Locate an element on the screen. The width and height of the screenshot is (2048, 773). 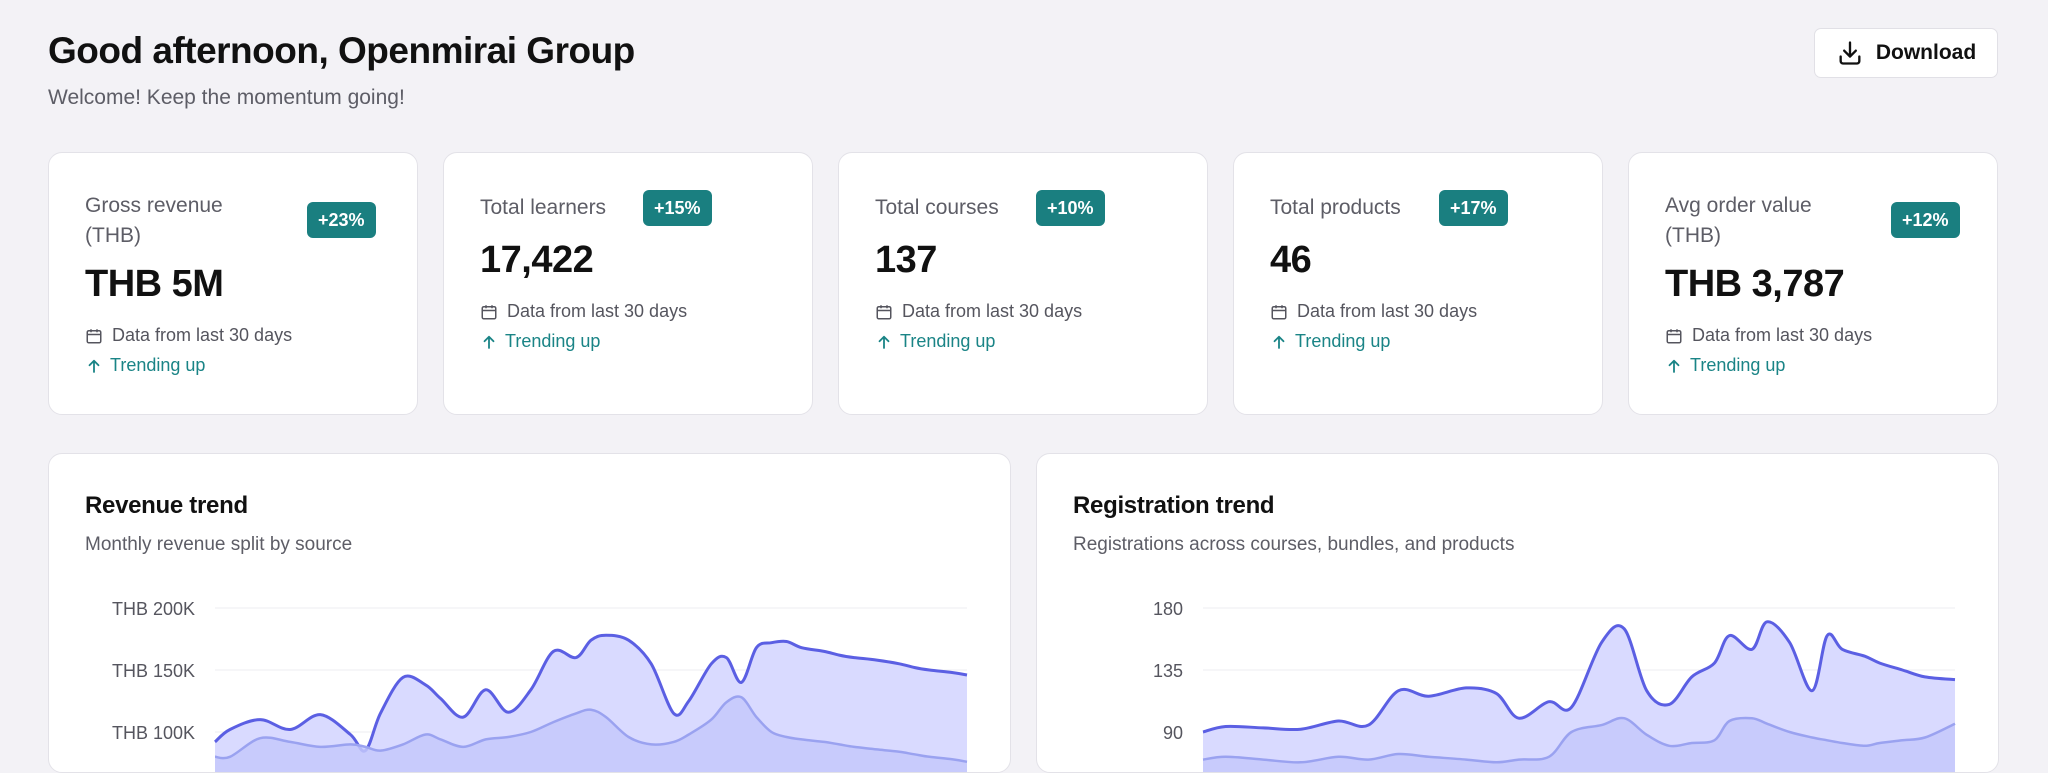
y-tick-label: 90 is located at coordinates (1173, 733).